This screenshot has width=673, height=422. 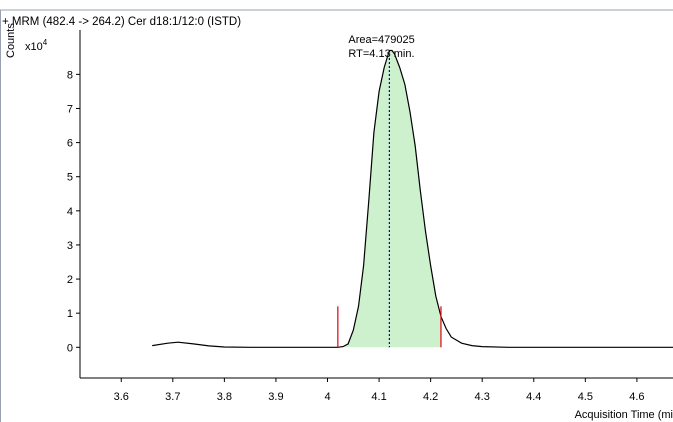 I want to click on y-multiplier-exponent: 4, so click(x=45, y=42).